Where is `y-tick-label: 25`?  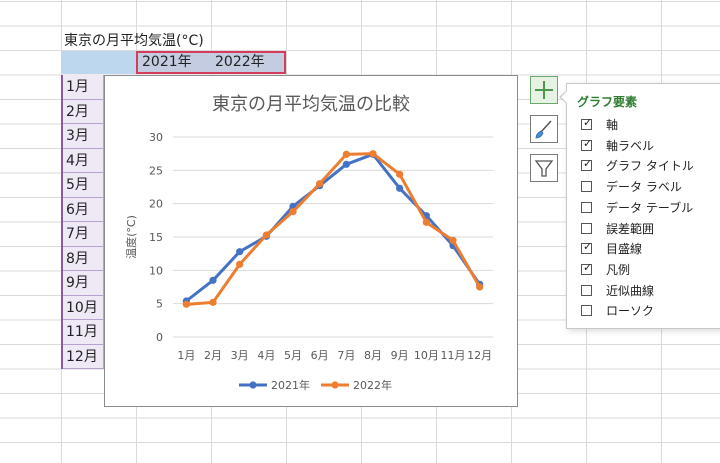 y-tick-label: 25 is located at coordinates (156, 170).